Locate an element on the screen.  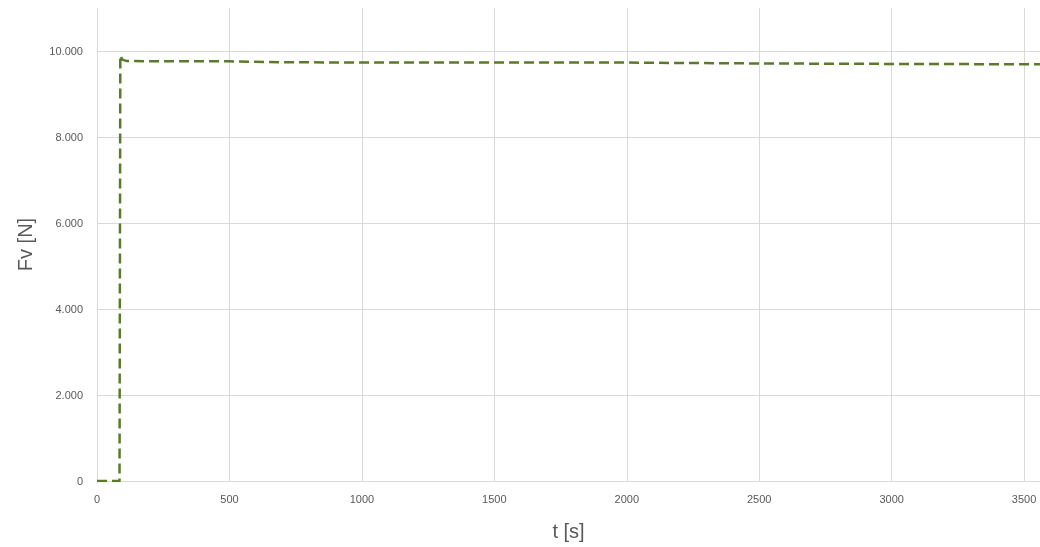
x-tick-label: 1500 is located at coordinates (494, 498).